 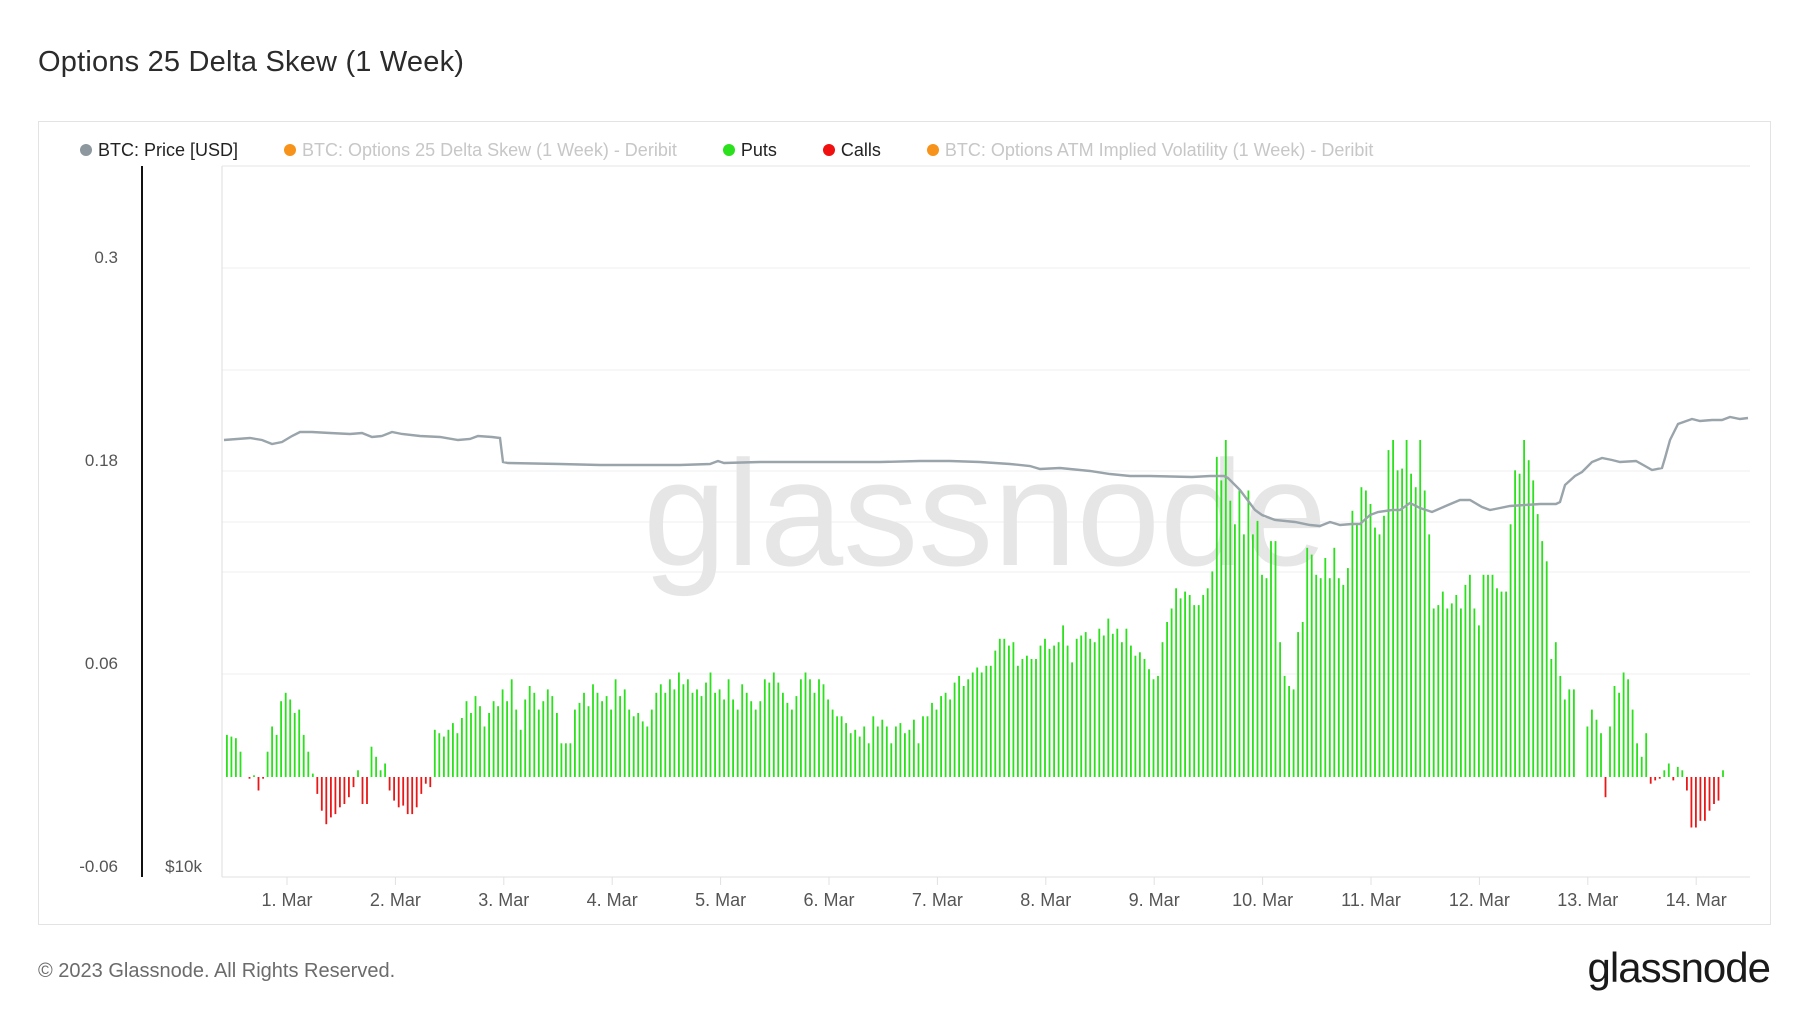 What do you see at coordinates (106, 257) in the screenshot?
I see `y-tick-label: 0.3` at bounding box center [106, 257].